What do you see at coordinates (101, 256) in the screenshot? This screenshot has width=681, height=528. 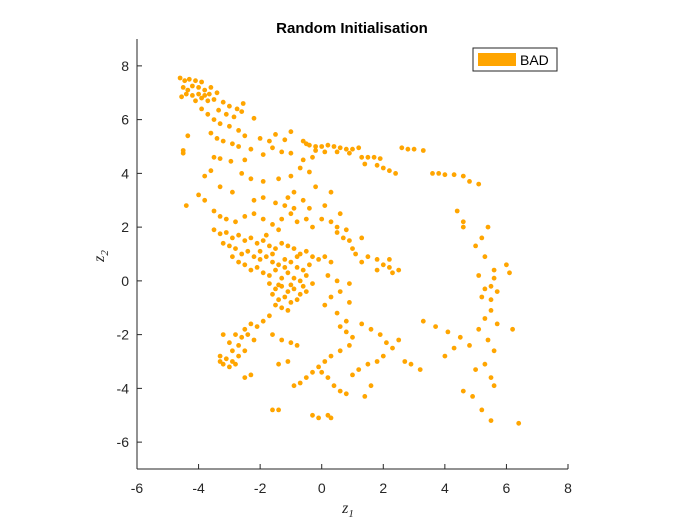 I see `y-axis-label: z2` at bounding box center [101, 256].